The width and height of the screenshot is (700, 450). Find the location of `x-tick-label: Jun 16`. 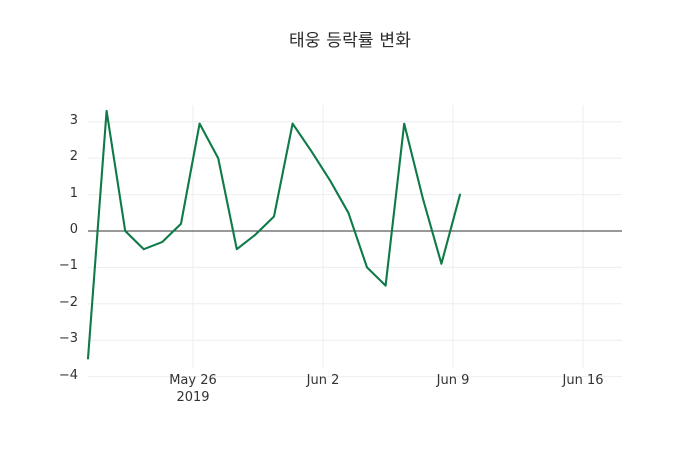

x-tick-label: Jun 16 is located at coordinates (583, 380).